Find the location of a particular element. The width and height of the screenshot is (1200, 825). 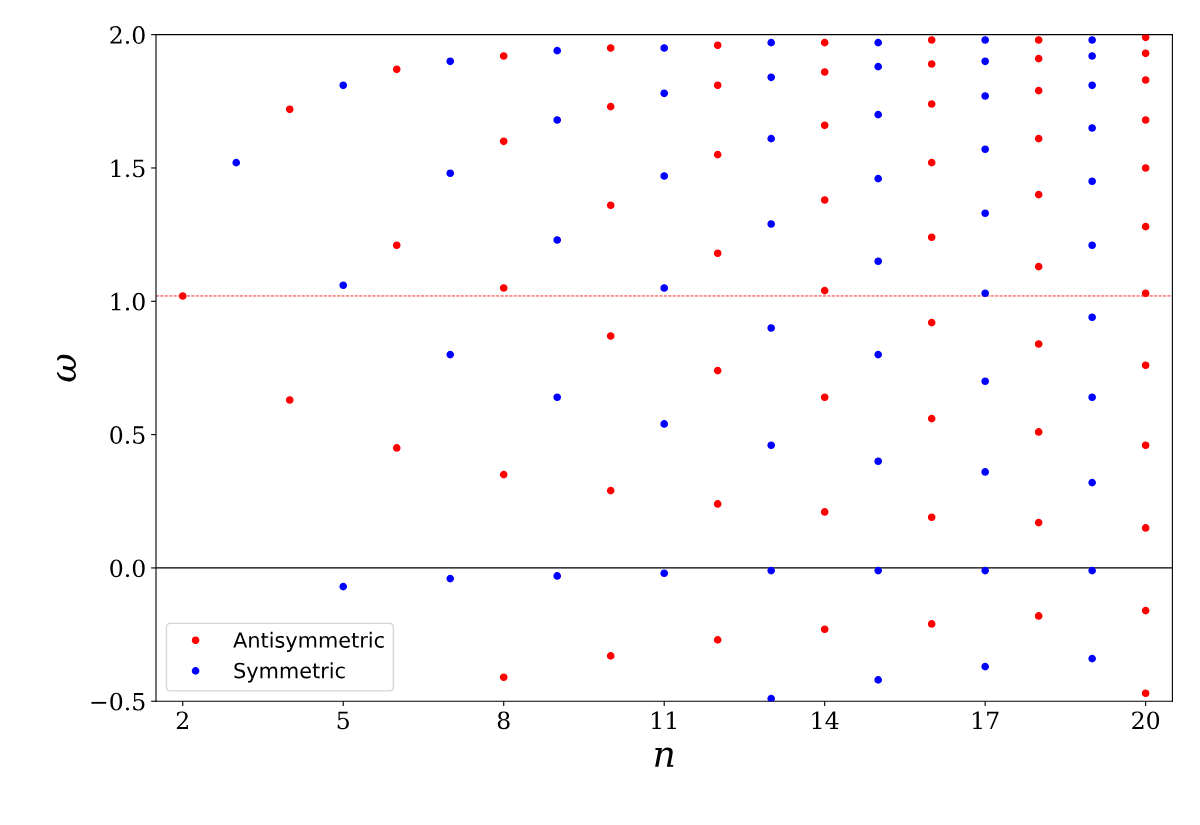

x-tick-label: 11 is located at coordinates (664, 720).